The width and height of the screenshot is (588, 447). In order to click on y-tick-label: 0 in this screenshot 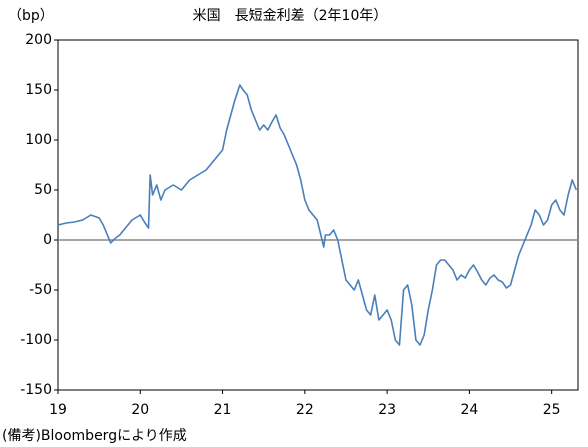, I will do `click(47, 240)`.